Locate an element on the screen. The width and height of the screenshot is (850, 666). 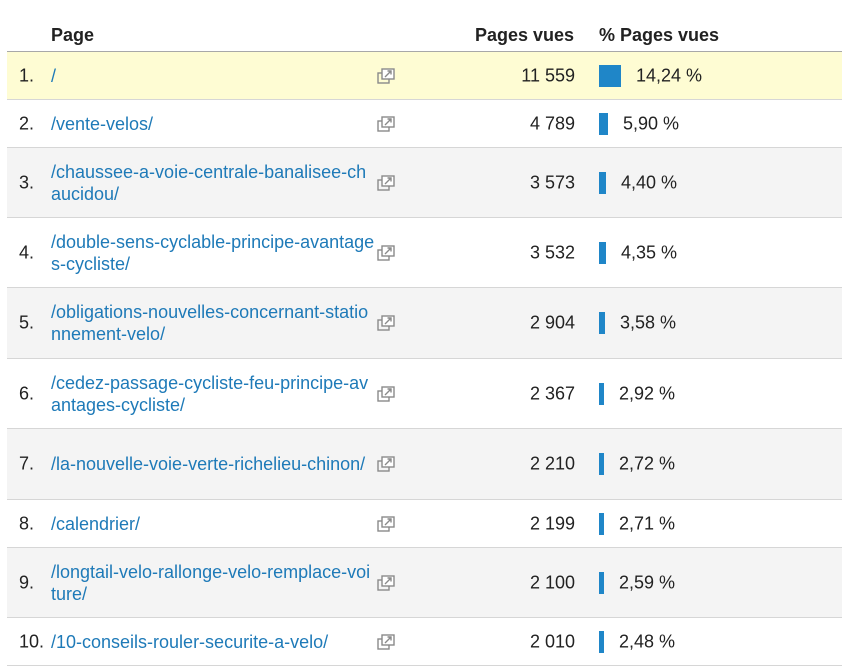
row-rank: 6. is located at coordinates (27, 393).